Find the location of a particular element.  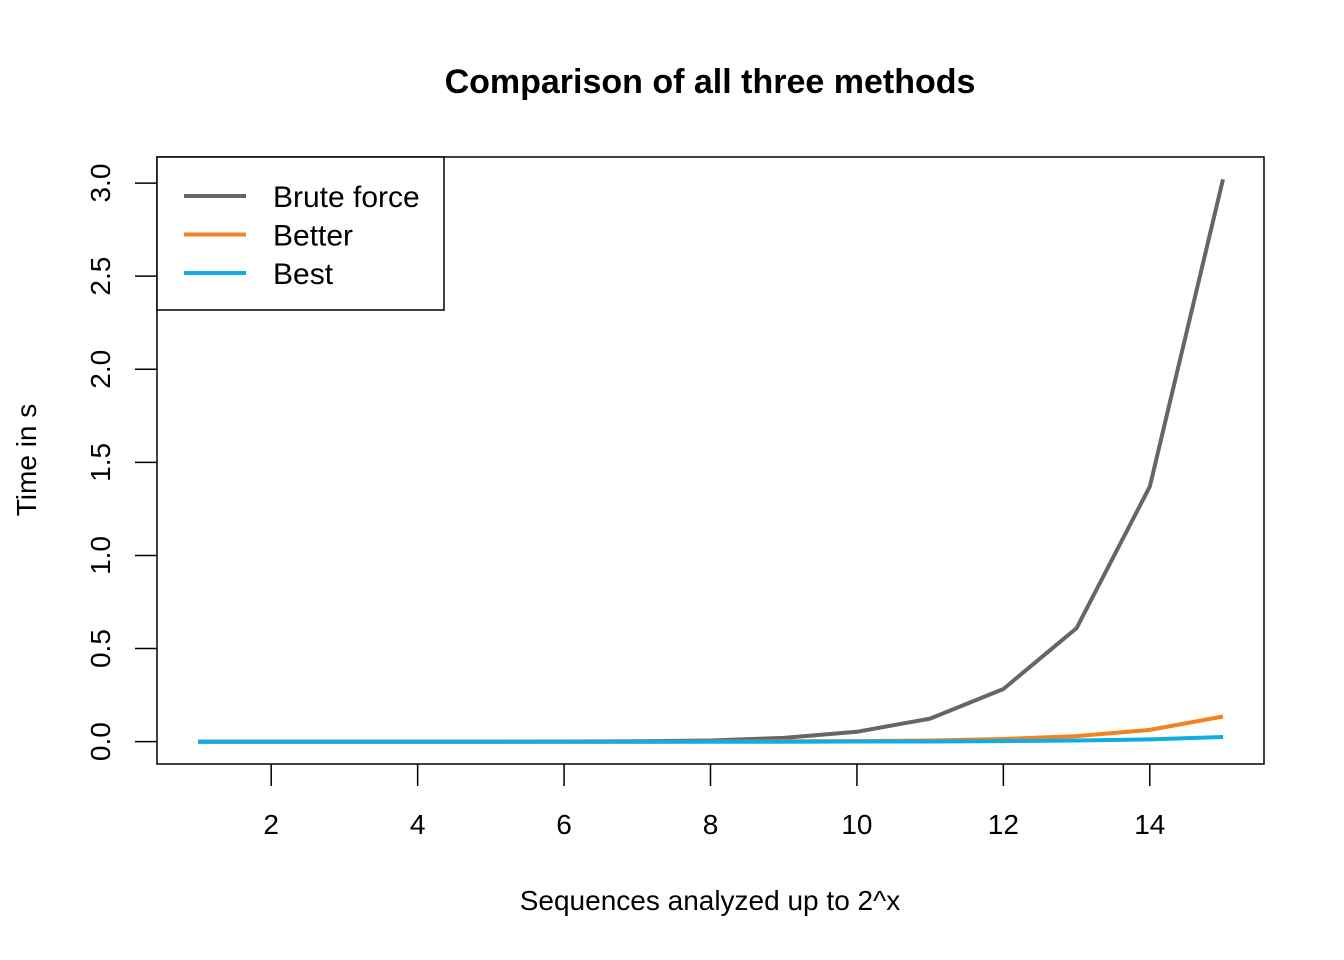

y-tick-label: 2.0 is located at coordinates (100, 369).